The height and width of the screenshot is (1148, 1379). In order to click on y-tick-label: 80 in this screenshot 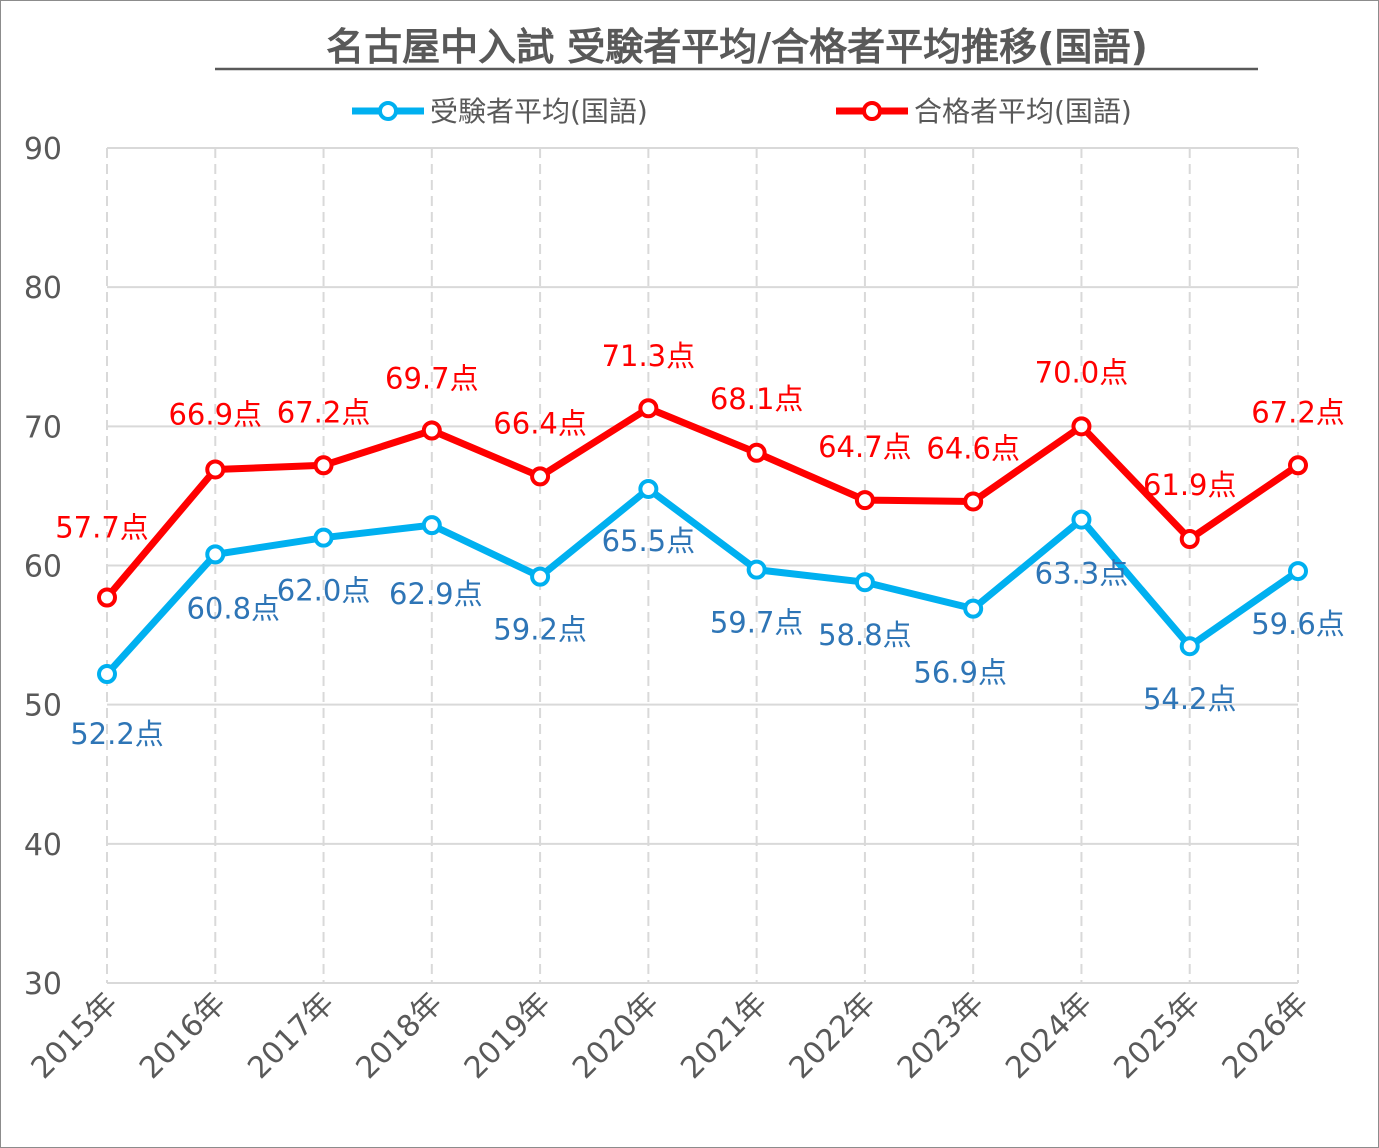, I will do `click(43, 288)`.